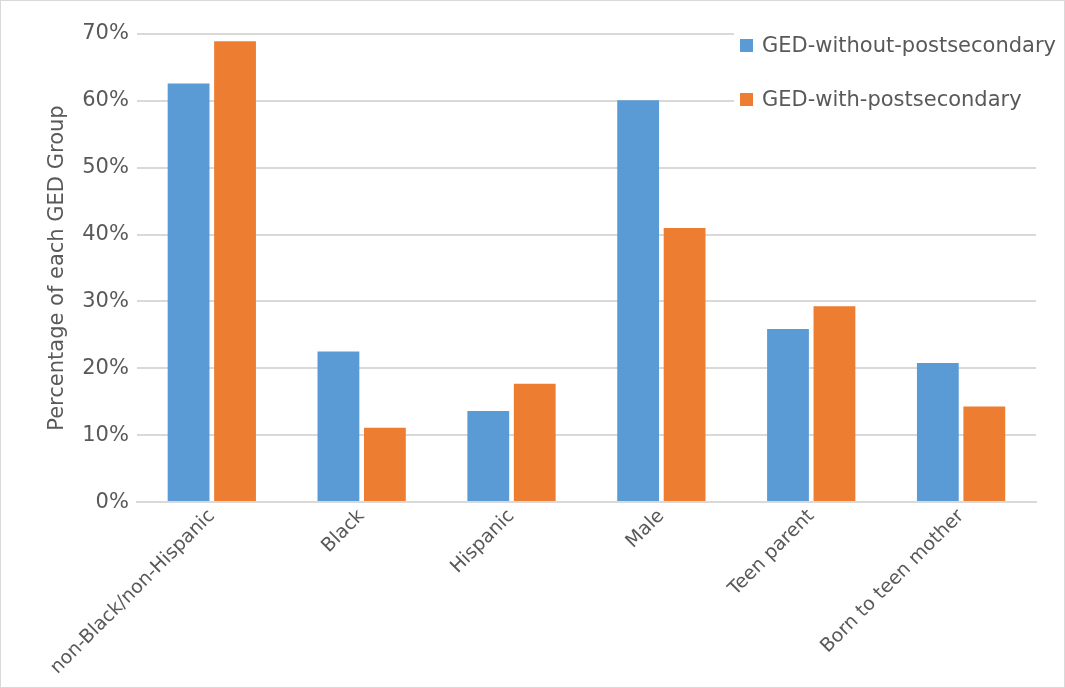 The image size is (1065, 688). What do you see at coordinates (56, 268) in the screenshot?
I see `y-axis-title: Percentage of each GED Group` at bounding box center [56, 268].